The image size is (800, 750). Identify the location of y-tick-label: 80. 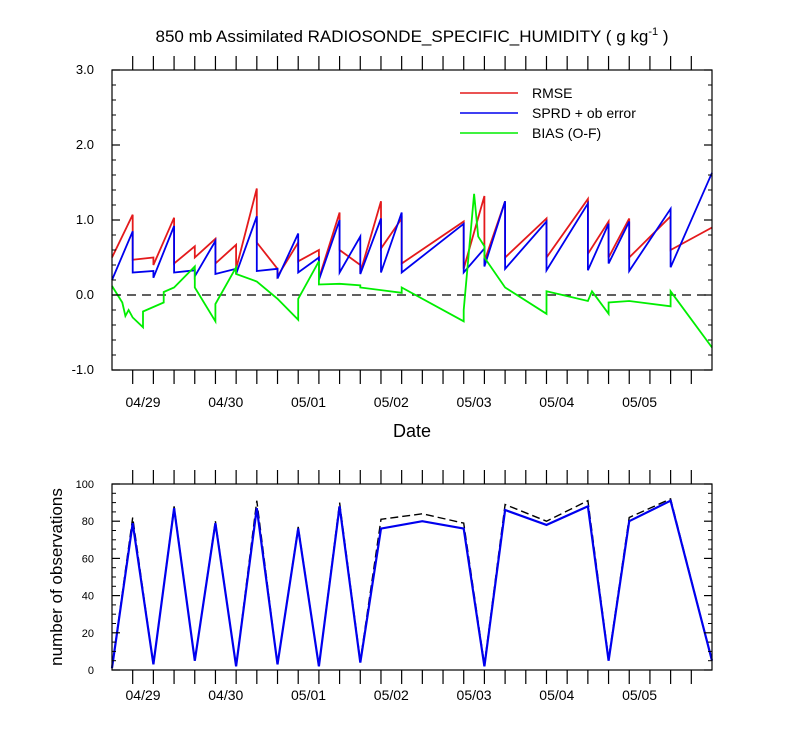
(88, 522).